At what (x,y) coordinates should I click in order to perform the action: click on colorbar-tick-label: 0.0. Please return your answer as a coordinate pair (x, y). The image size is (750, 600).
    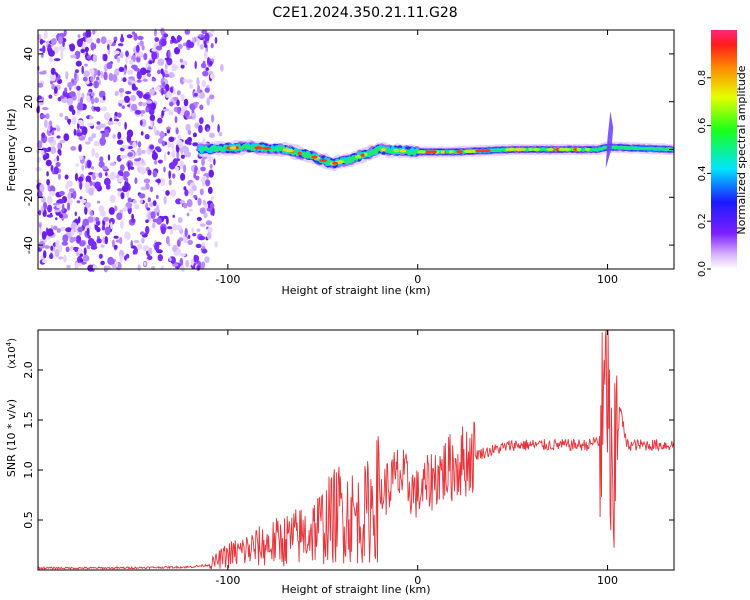
    Looking at the image, I should click on (702, 269).